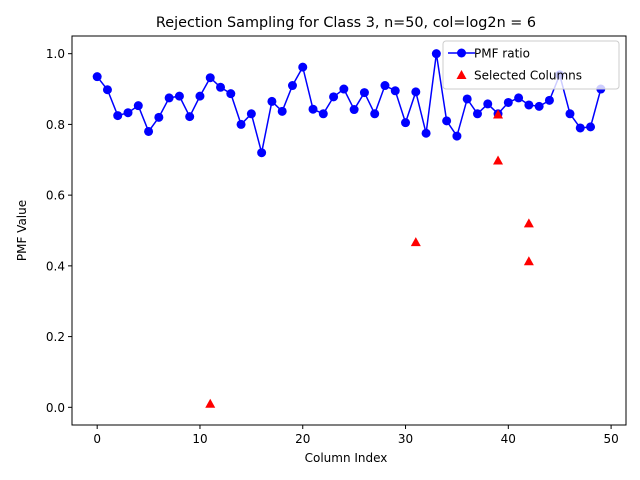 The image size is (640, 480). Describe the element at coordinates (405, 439) in the screenshot. I see `x-tick-label: 30` at that location.